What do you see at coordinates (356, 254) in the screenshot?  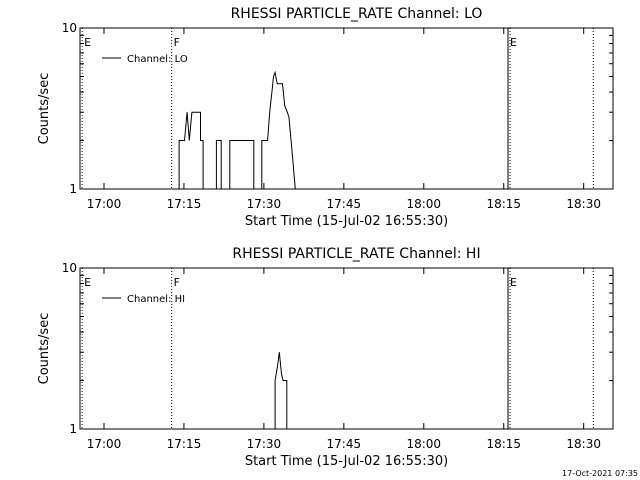 I see `chart-title: RHESSI PARTICLE_RATE Channel: HI` at bounding box center [356, 254].